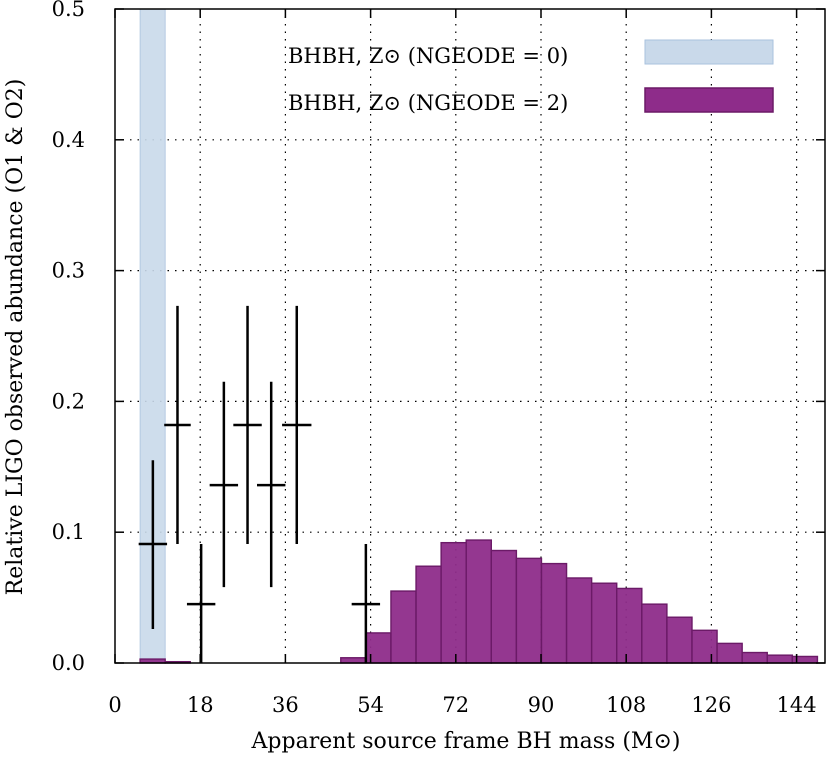 This screenshot has height=757, width=830. I want to click on y-tick-label: 0.0, so click(68, 663).